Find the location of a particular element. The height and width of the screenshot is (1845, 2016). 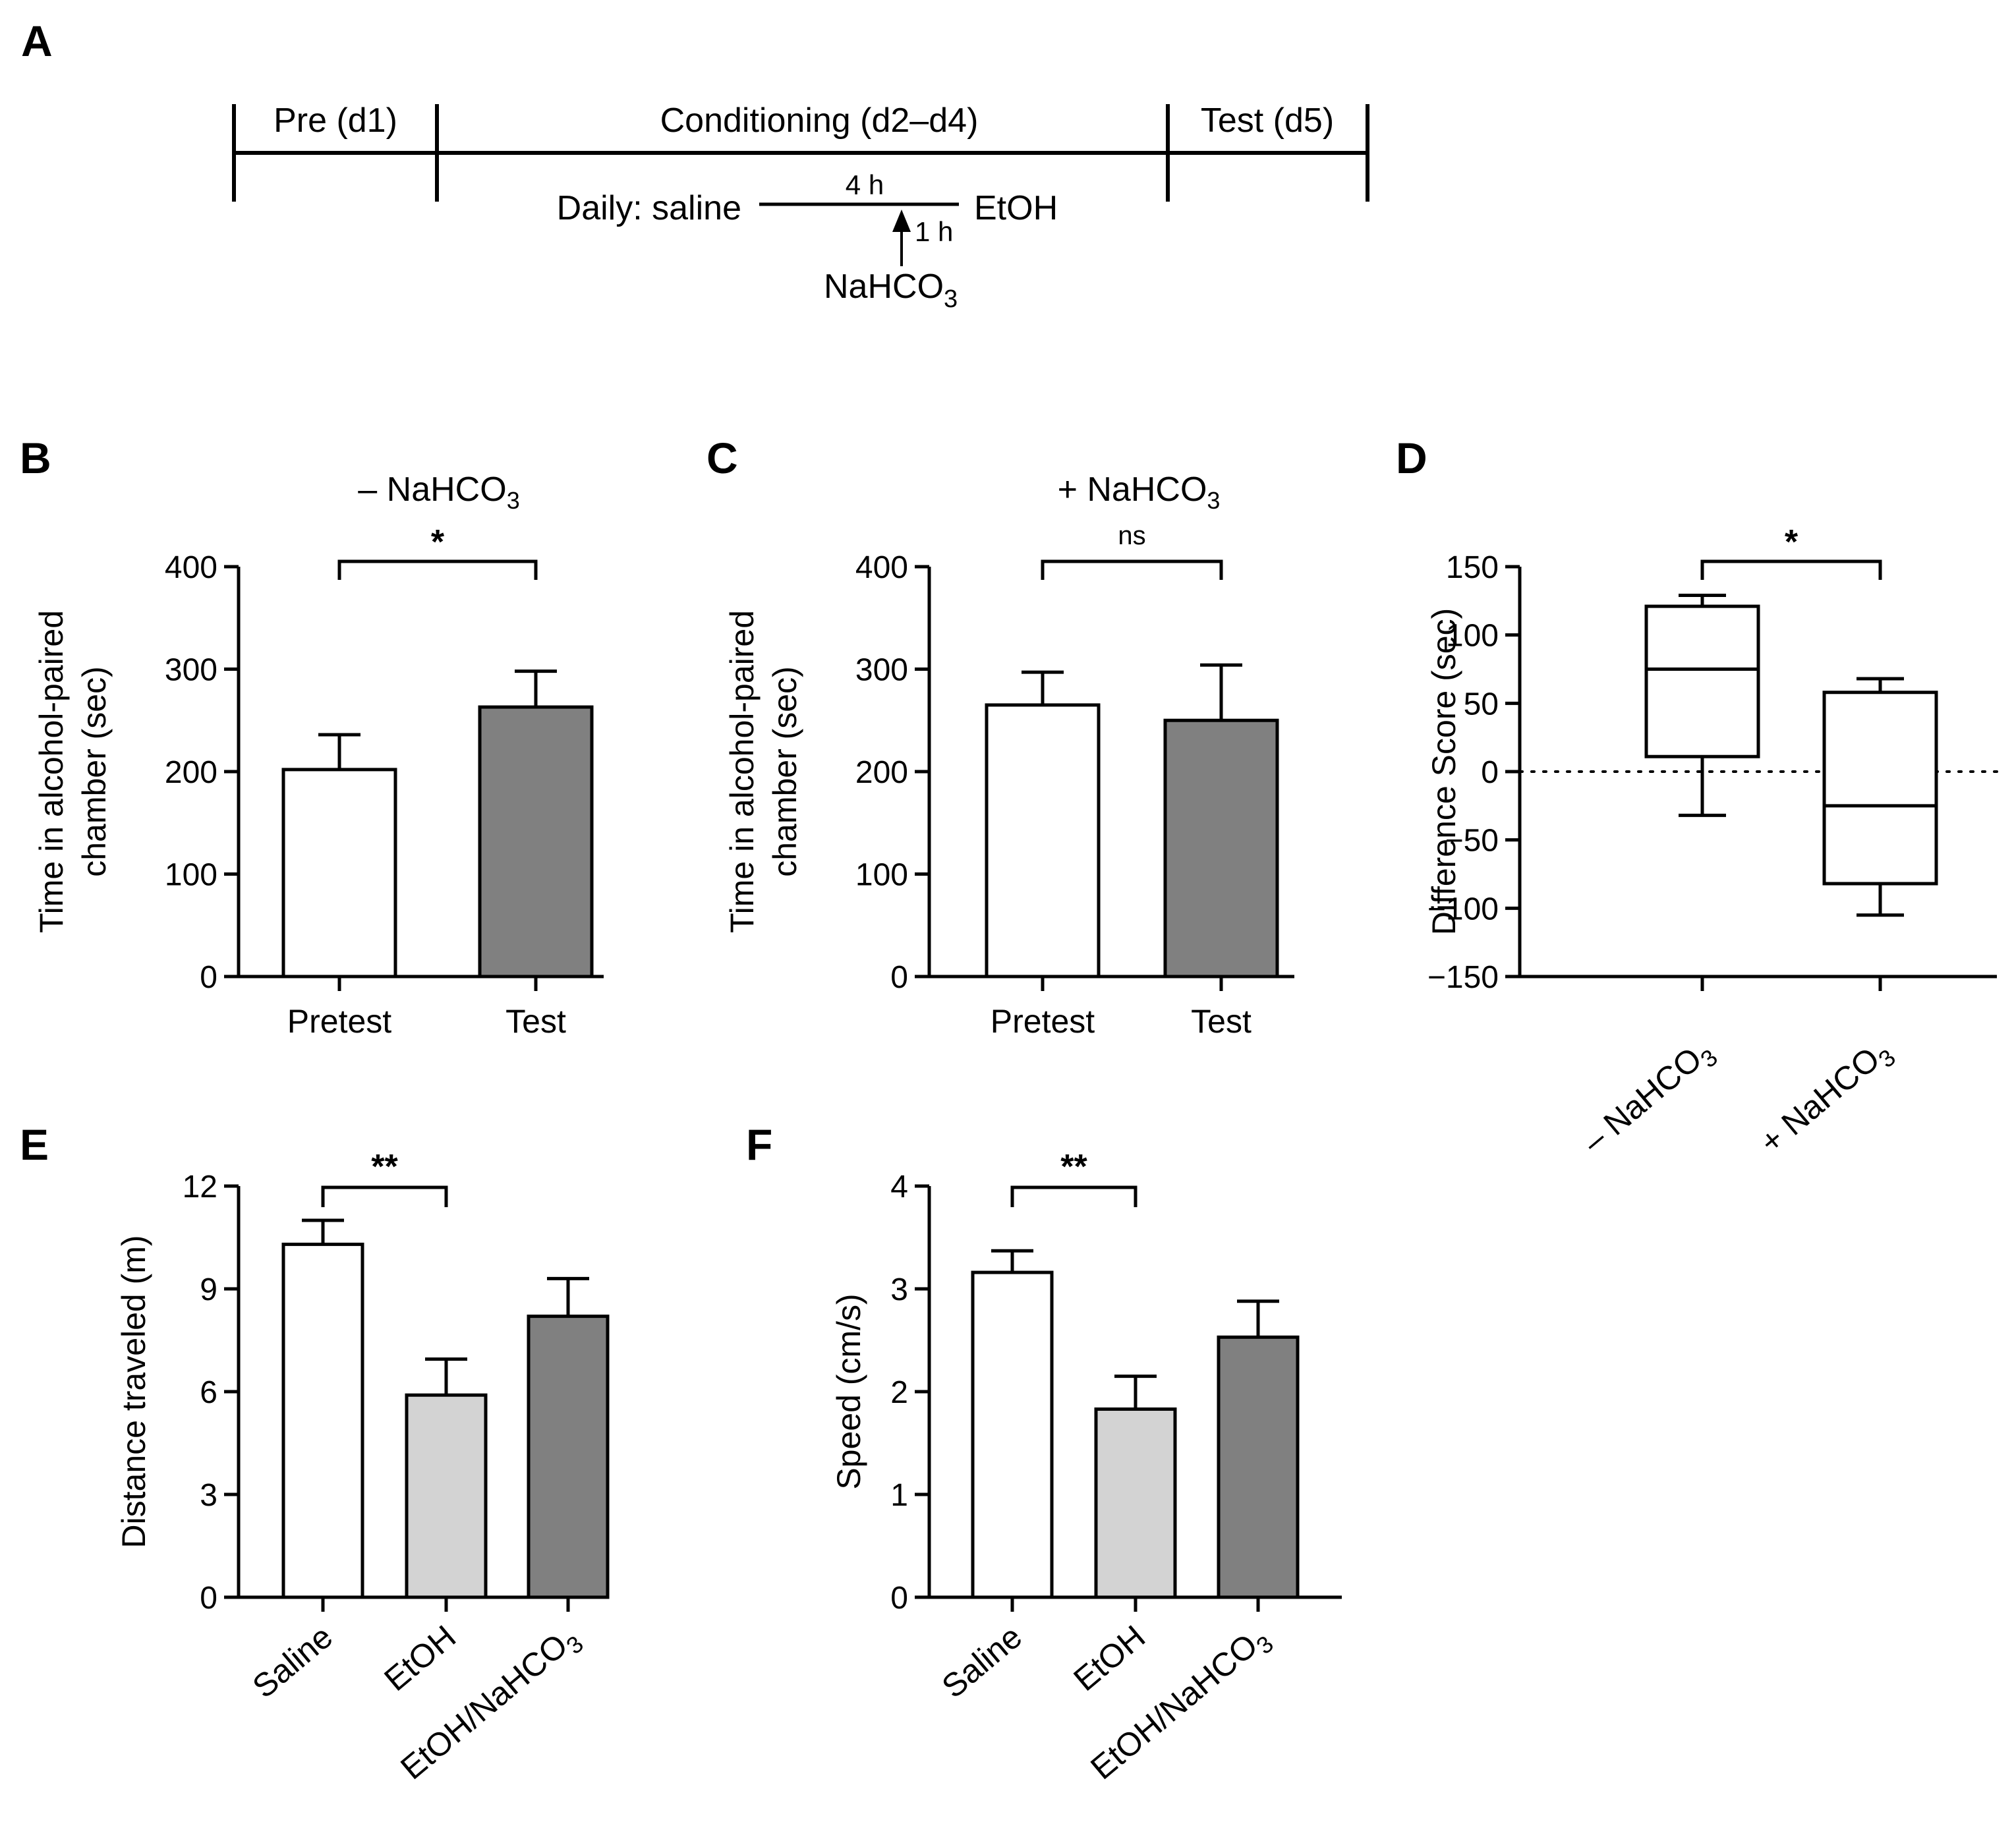

chart-title: + NaHCO3 is located at coordinates (1139, 492).